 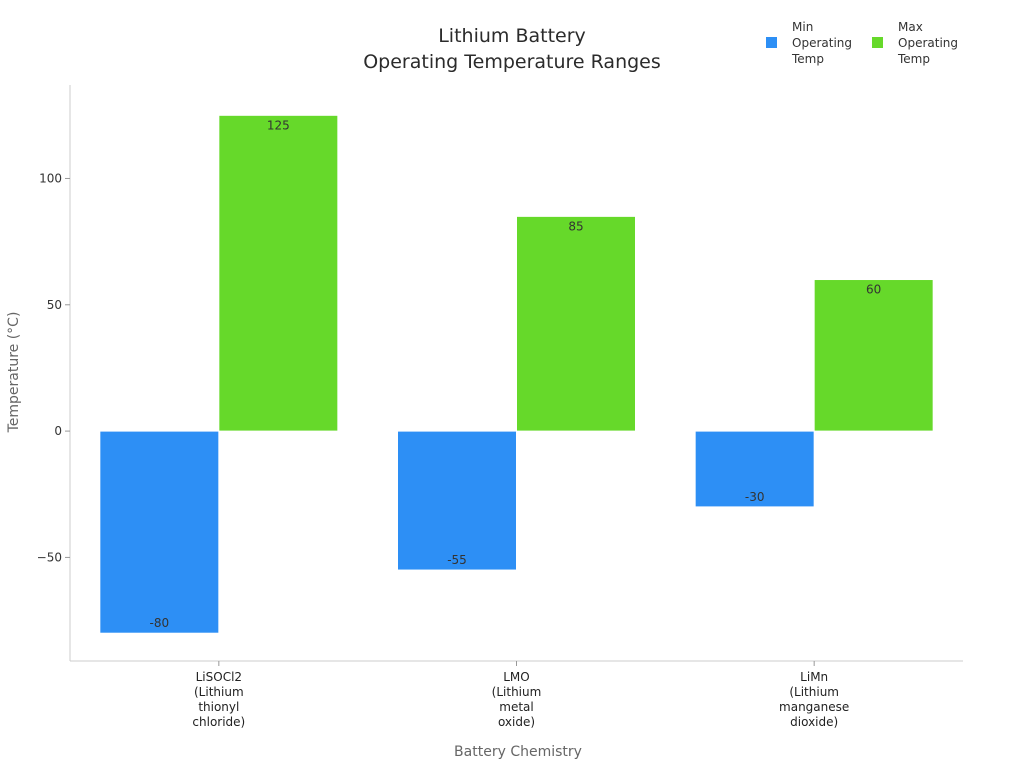 I want to click on x-tick-label: LiSOCl2 (Lithium thionyl chloride), so click(x=218, y=699).